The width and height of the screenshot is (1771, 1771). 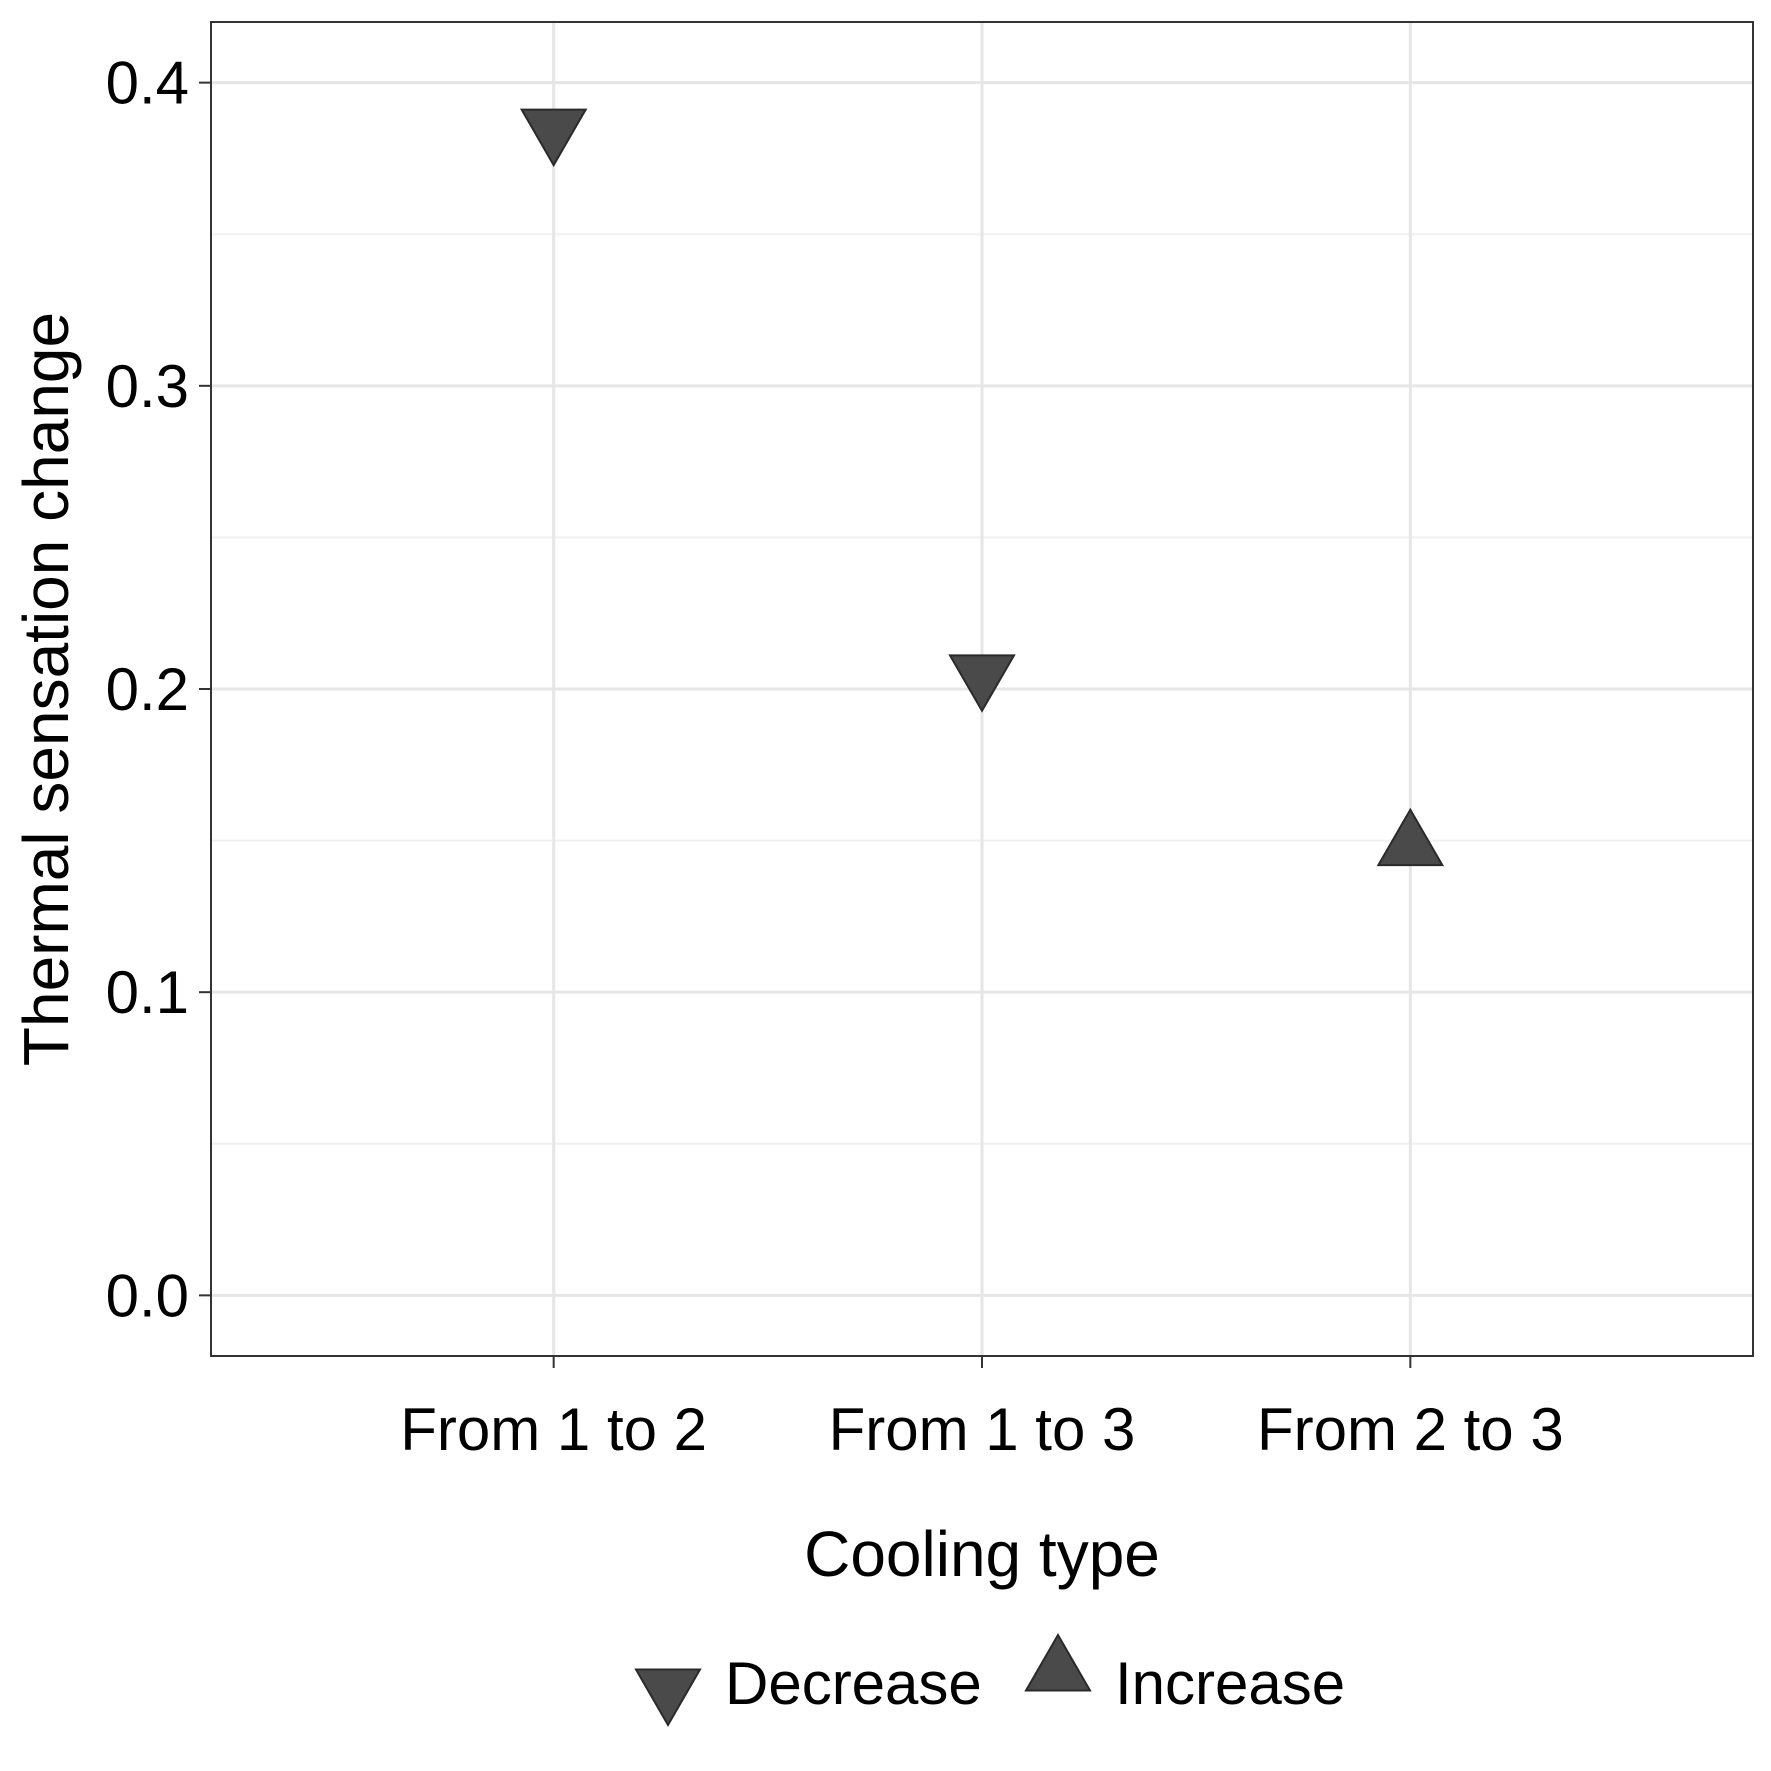 I want to click on x-tick-label: From 2 to 3, so click(x=1410, y=1429).